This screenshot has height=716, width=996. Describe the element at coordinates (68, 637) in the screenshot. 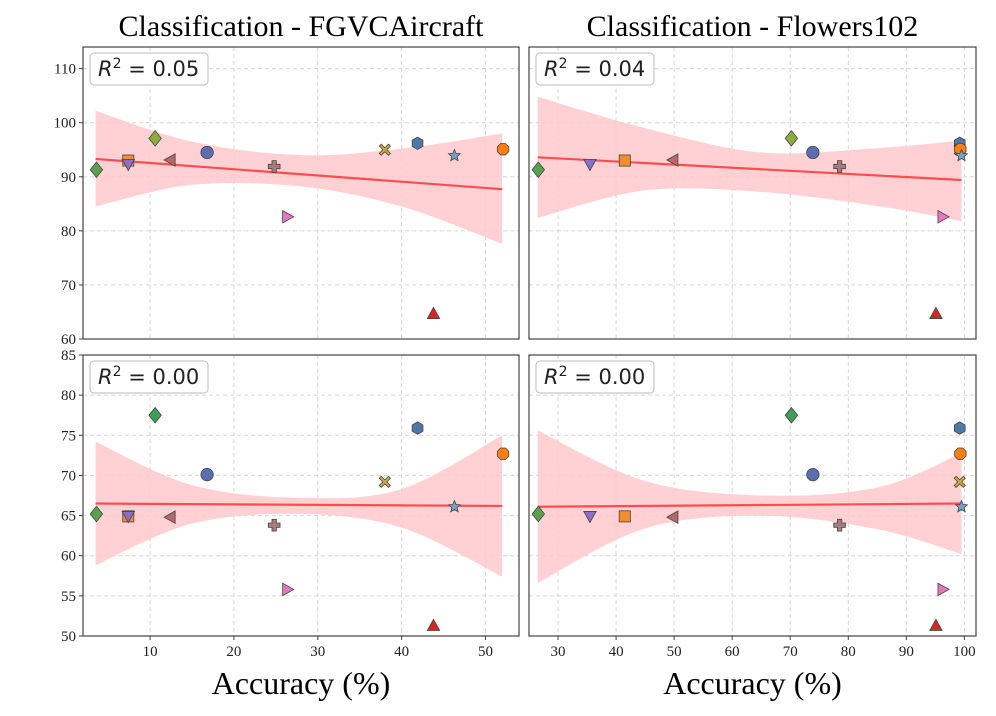

I see `y-tick-label: 50` at that location.